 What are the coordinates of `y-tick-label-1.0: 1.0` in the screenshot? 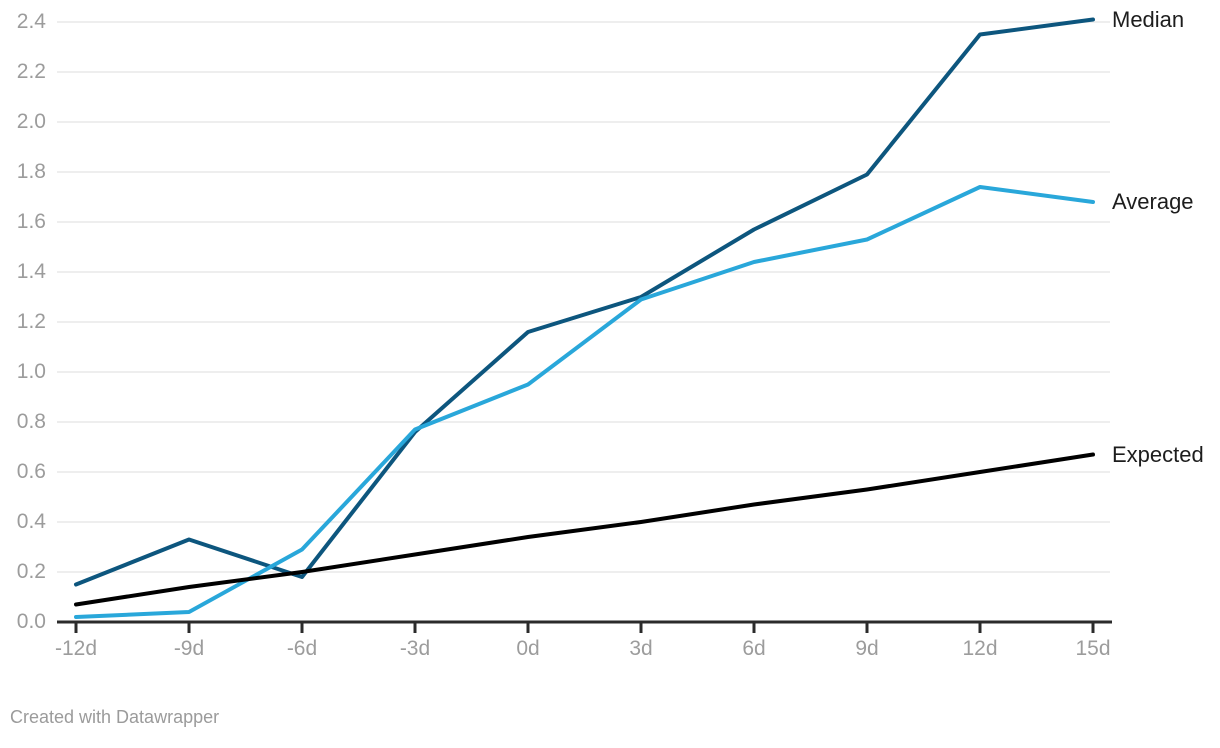 It's located at (31, 371).